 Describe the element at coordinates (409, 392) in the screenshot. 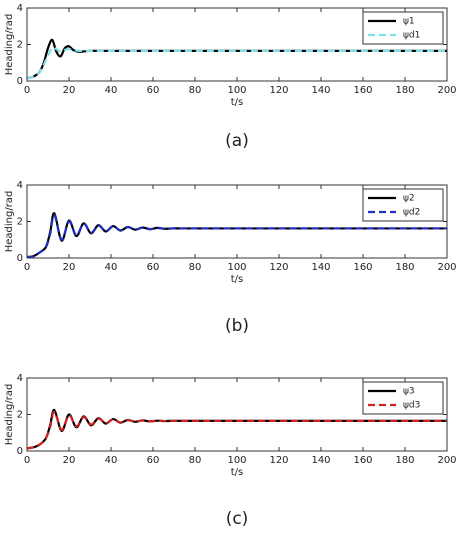

I see `legend-label: ψ3` at that location.